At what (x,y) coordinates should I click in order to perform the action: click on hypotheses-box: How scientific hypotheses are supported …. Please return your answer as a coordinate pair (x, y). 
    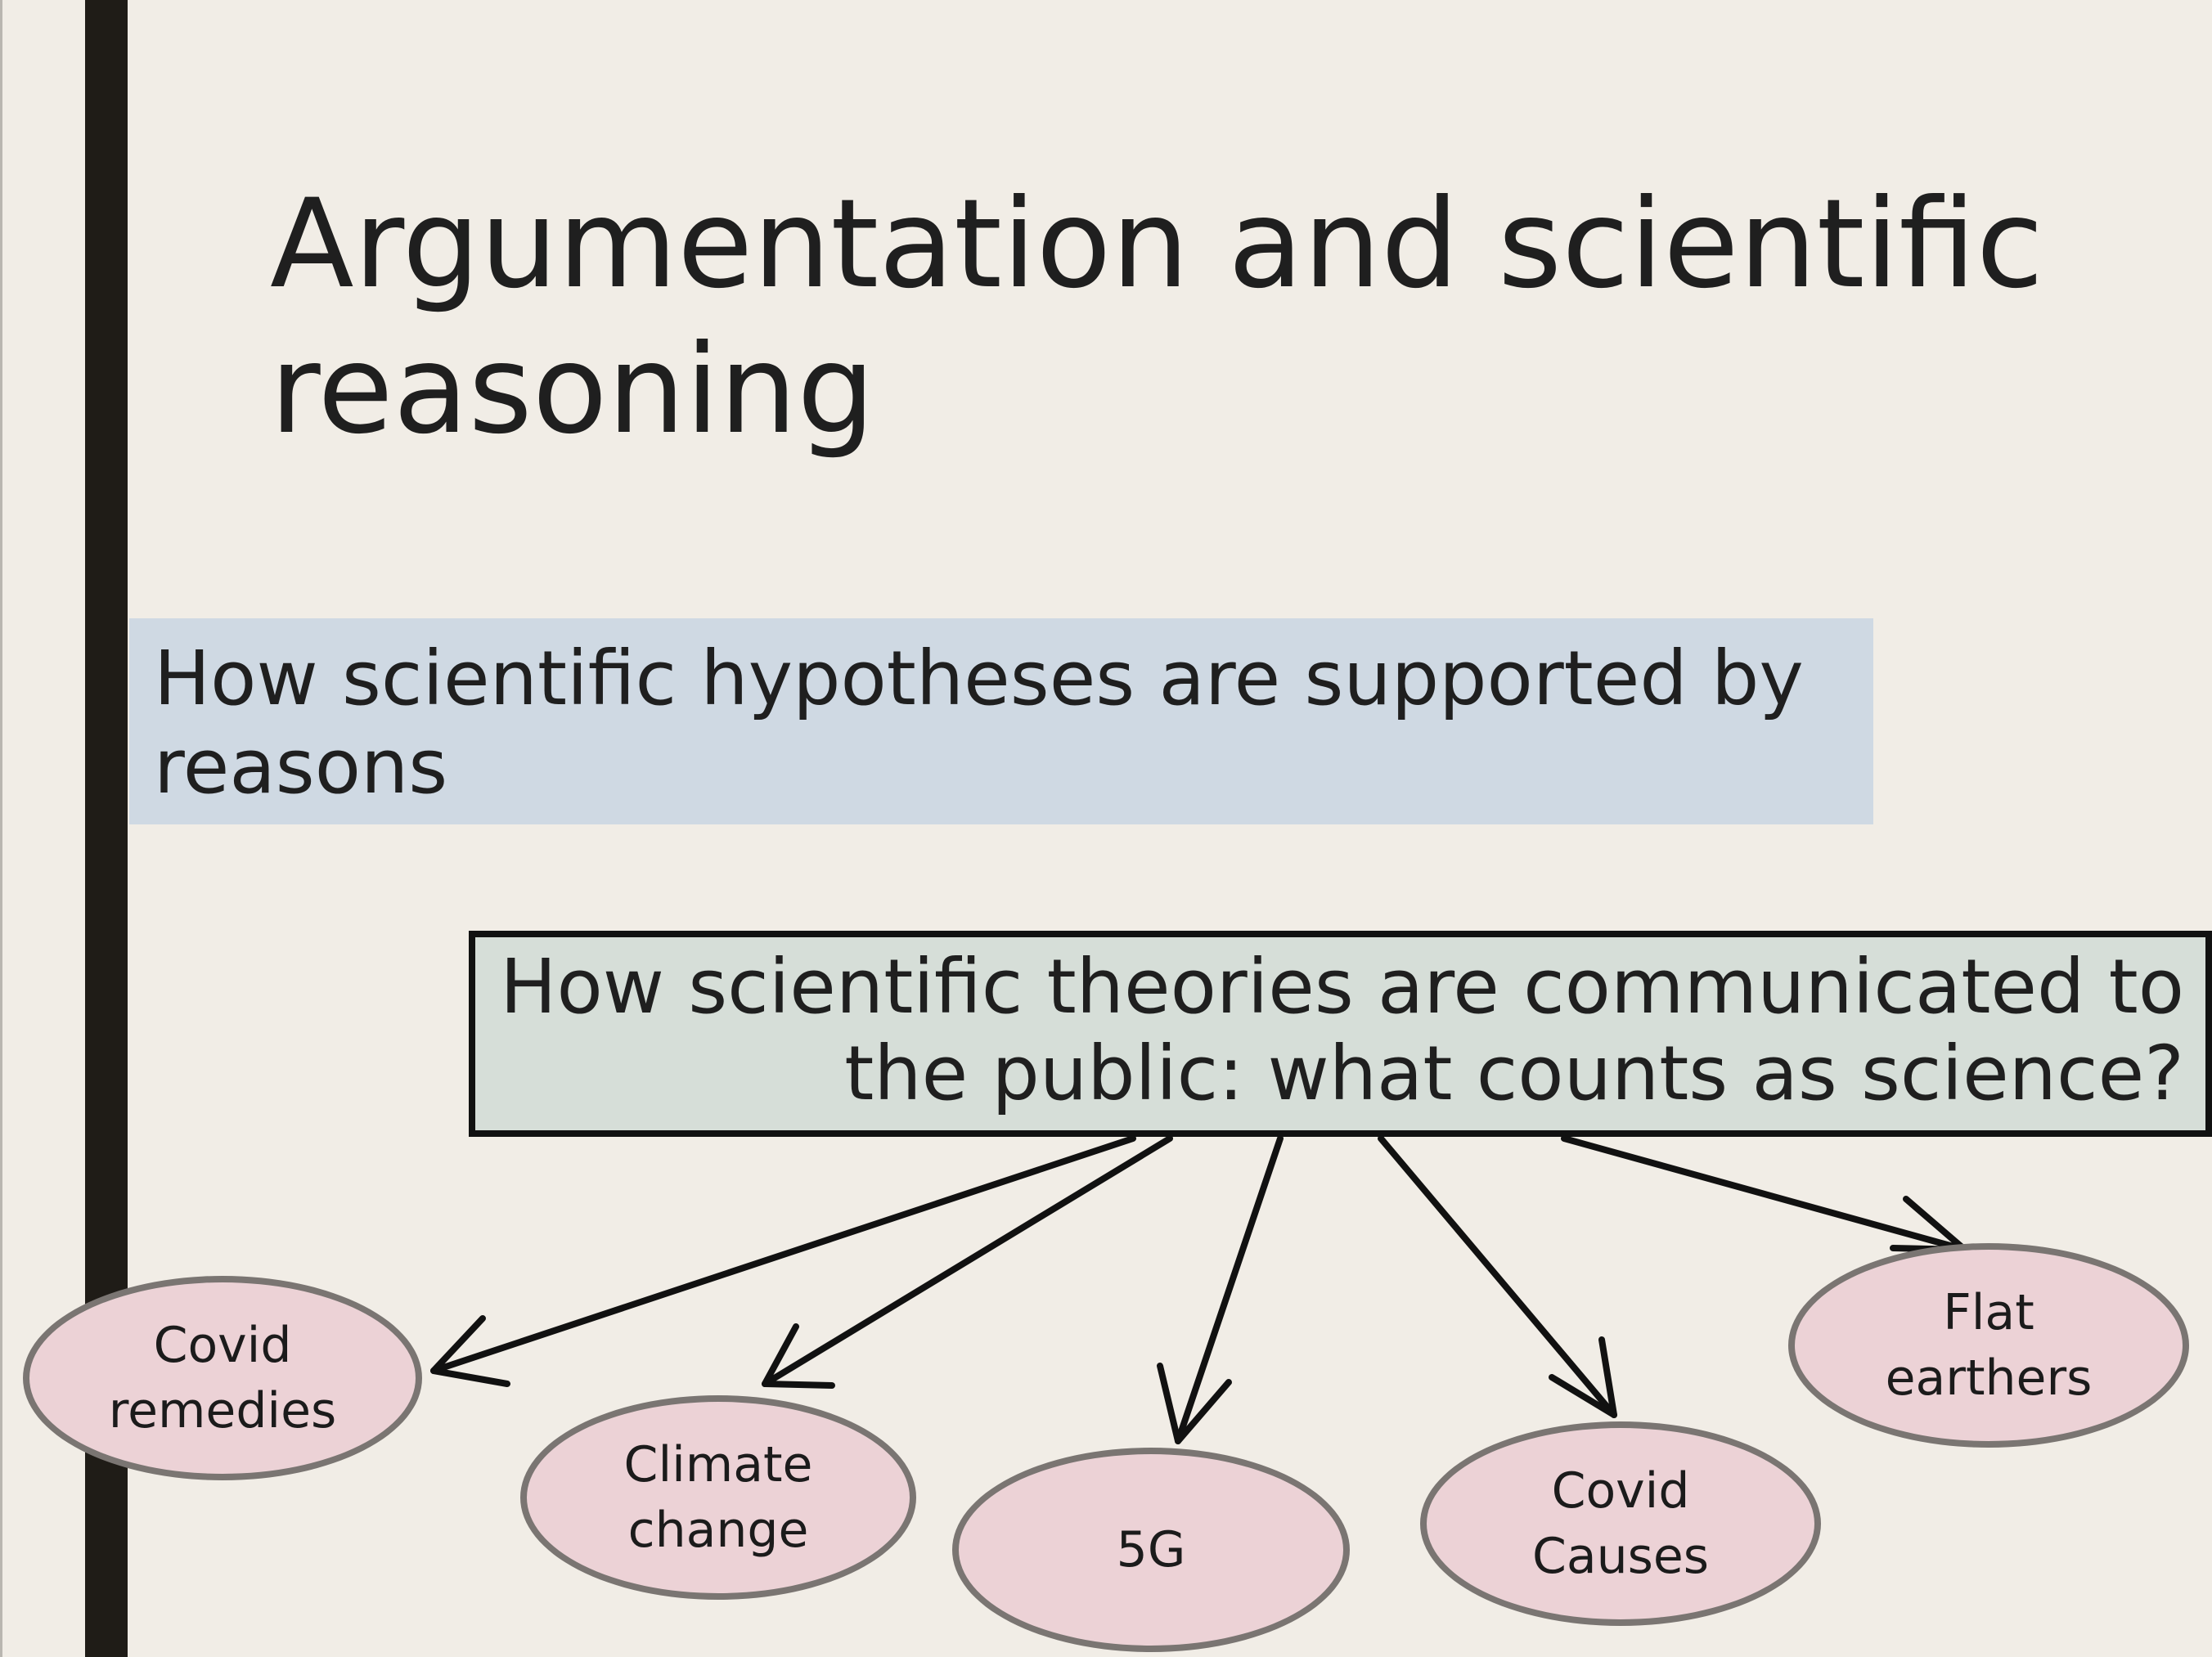
    Looking at the image, I should click on (1001, 721).